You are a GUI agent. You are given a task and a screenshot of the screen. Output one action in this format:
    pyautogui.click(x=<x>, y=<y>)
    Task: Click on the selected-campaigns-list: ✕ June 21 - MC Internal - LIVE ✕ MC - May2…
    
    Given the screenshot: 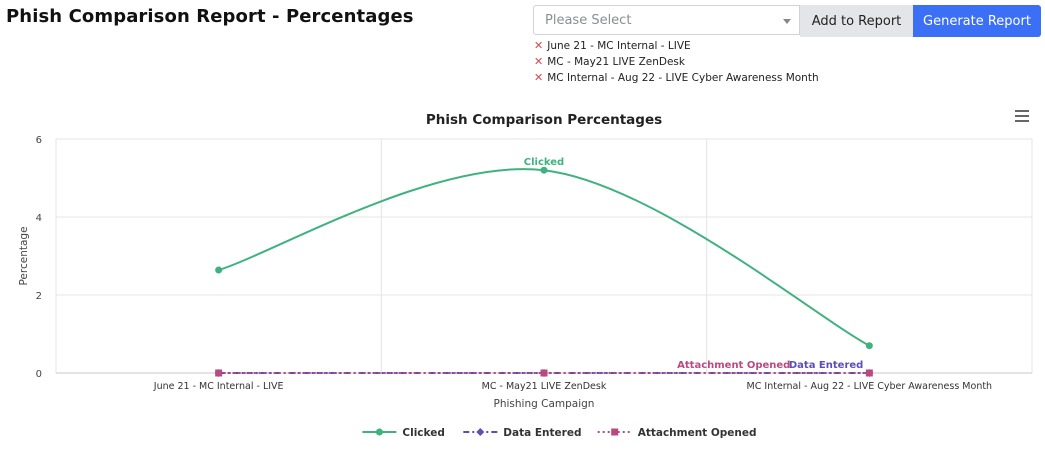 What is the action you would take?
    pyautogui.click(x=676, y=62)
    